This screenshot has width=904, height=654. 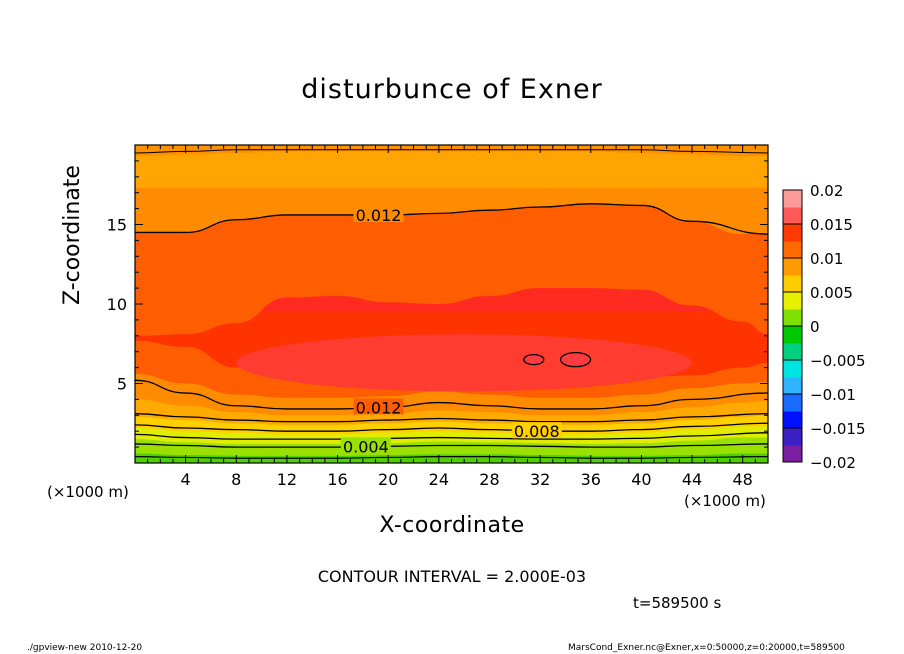 I want to click on colorbar-label-6: −0.01, so click(x=833, y=395).